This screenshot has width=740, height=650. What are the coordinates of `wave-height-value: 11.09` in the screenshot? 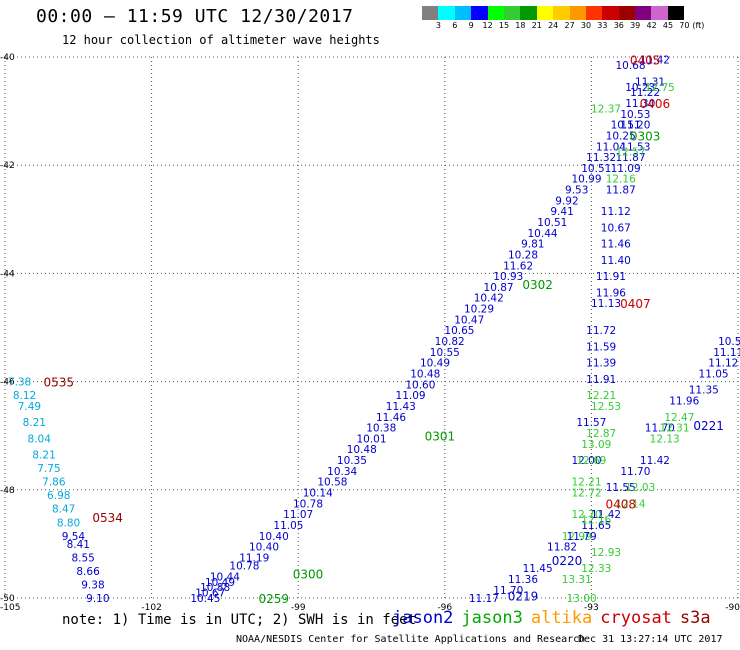 It's located at (411, 396).